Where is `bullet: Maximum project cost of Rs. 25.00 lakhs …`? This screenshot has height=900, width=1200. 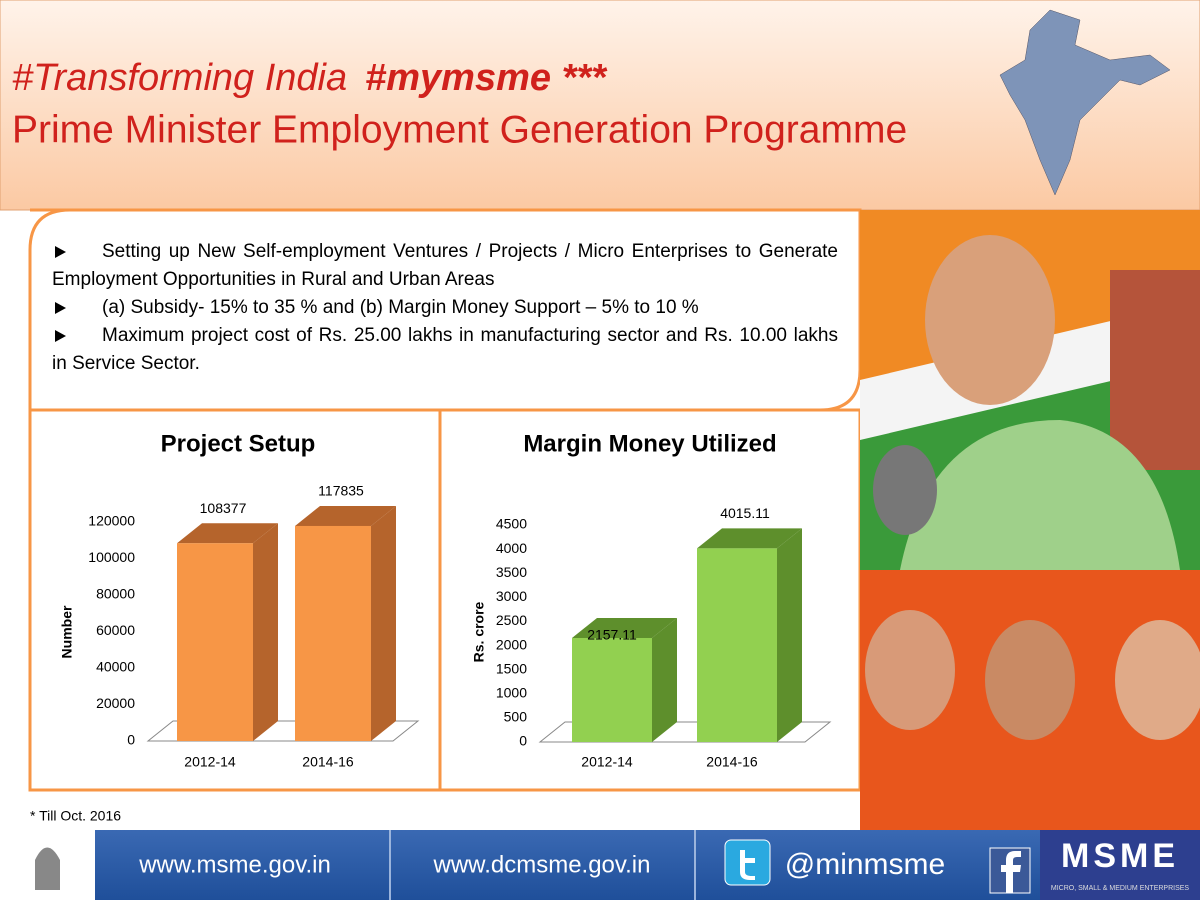 bullet: Maximum project cost of Rs. 25.00 lakhs … is located at coordinates (445, 350).